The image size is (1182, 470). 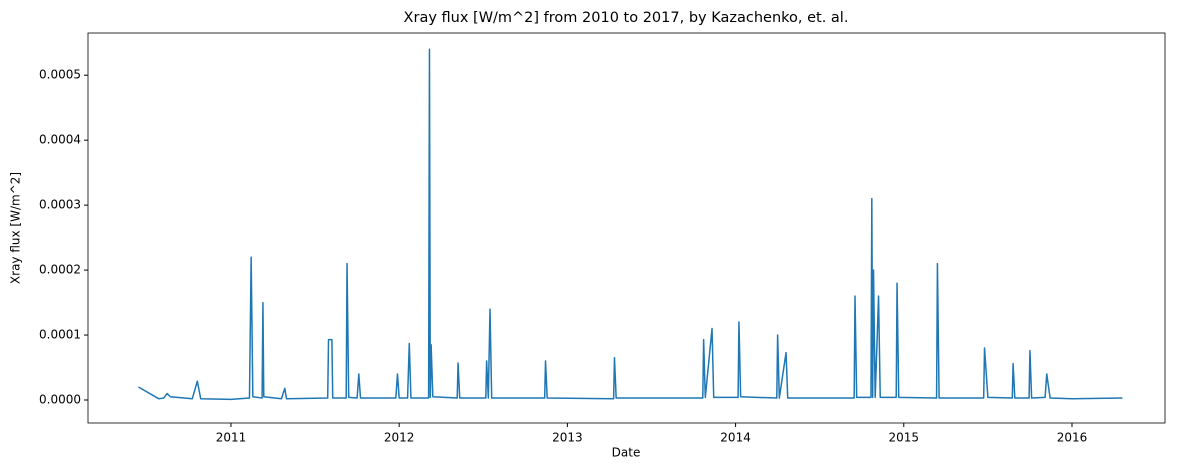 I want to click on x-tick-label: 2014, so click(x=735, y=438).